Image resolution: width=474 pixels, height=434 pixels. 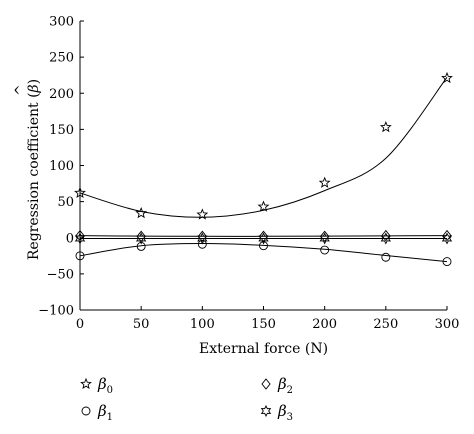 What do you see at coordinates (266, 411) in the screenshot?
I see `legend-marker-beta3` at bounding box center [266, 411].